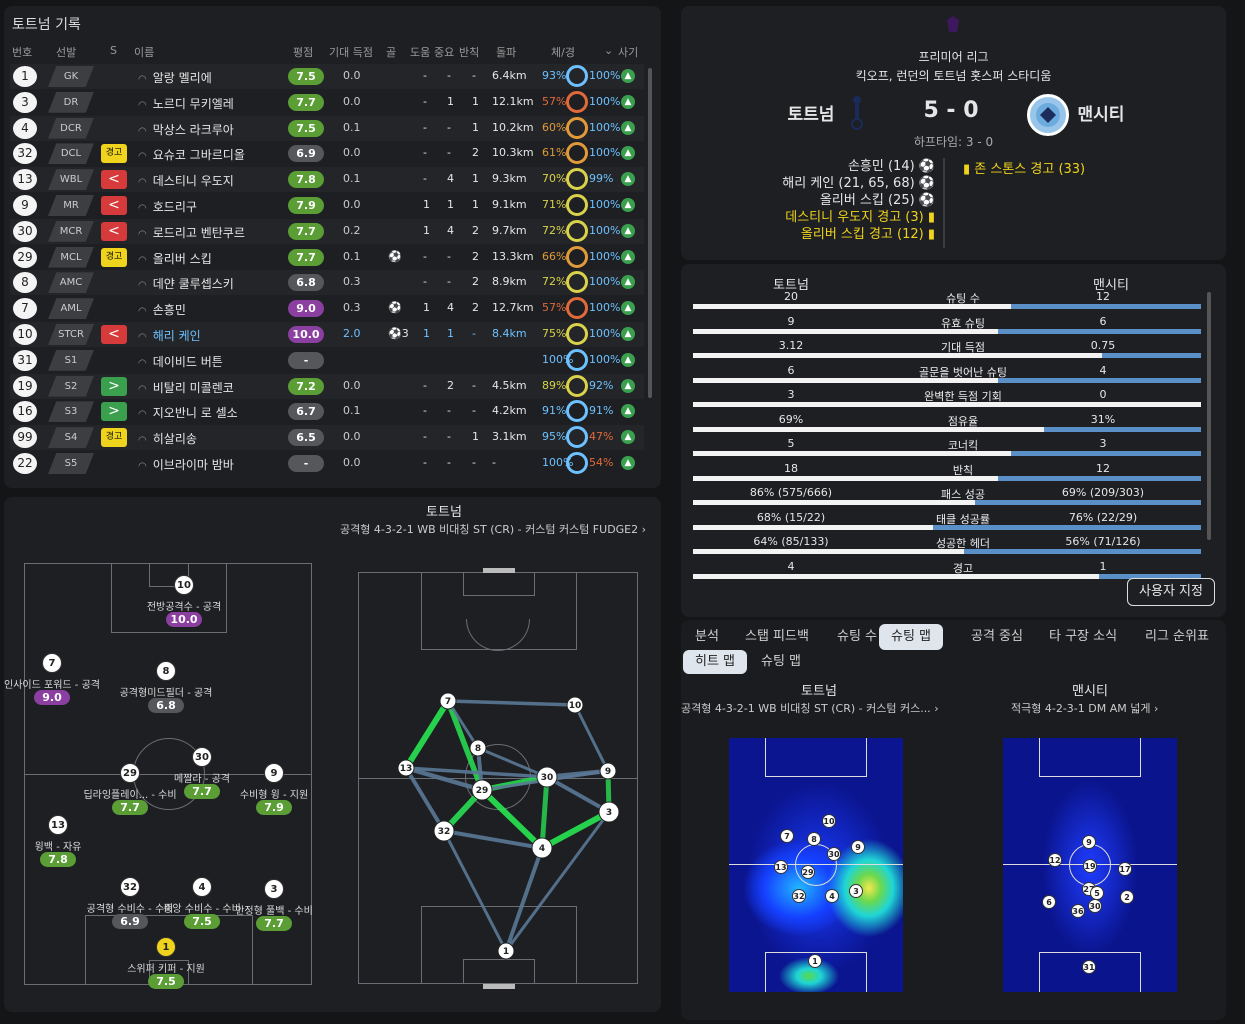 Image resolution: width=1245 pixels, height=1024 pixels. I want to click on heatmap-player-dot: 12, so click(1055, 860).